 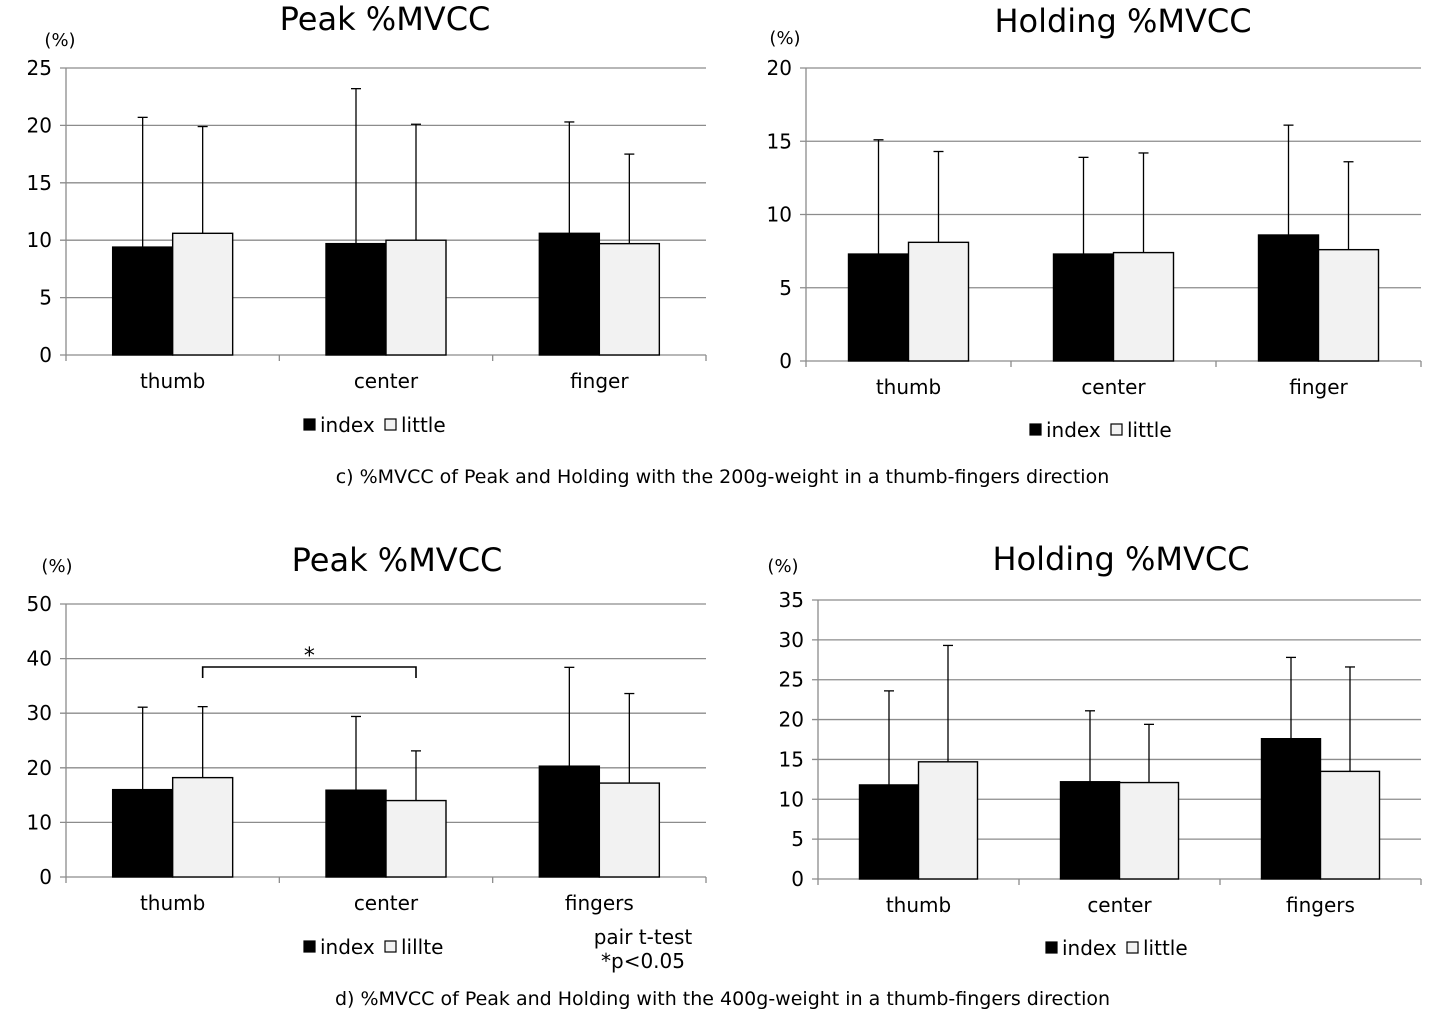 What do you see at coordinates (1350, 825) in the screenshot?
I see `bar-little-fingers` at bounding box center [1350, 825].